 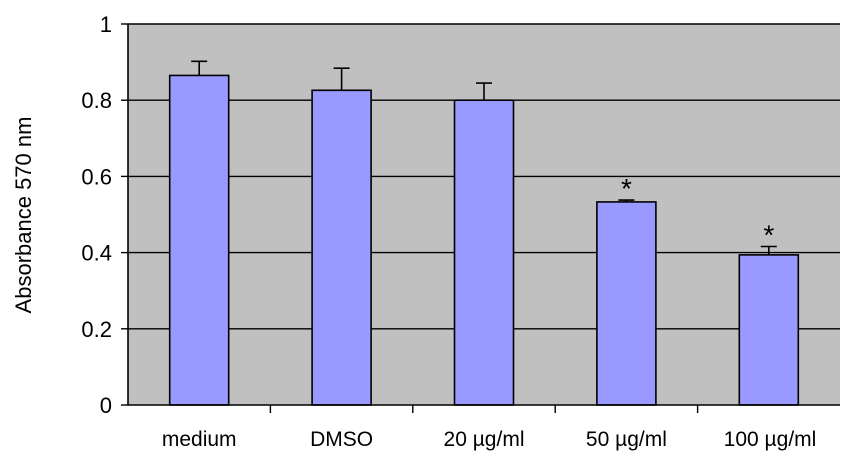 I want to click on x-tick-label: DMSO, so click(x=341, y=439).